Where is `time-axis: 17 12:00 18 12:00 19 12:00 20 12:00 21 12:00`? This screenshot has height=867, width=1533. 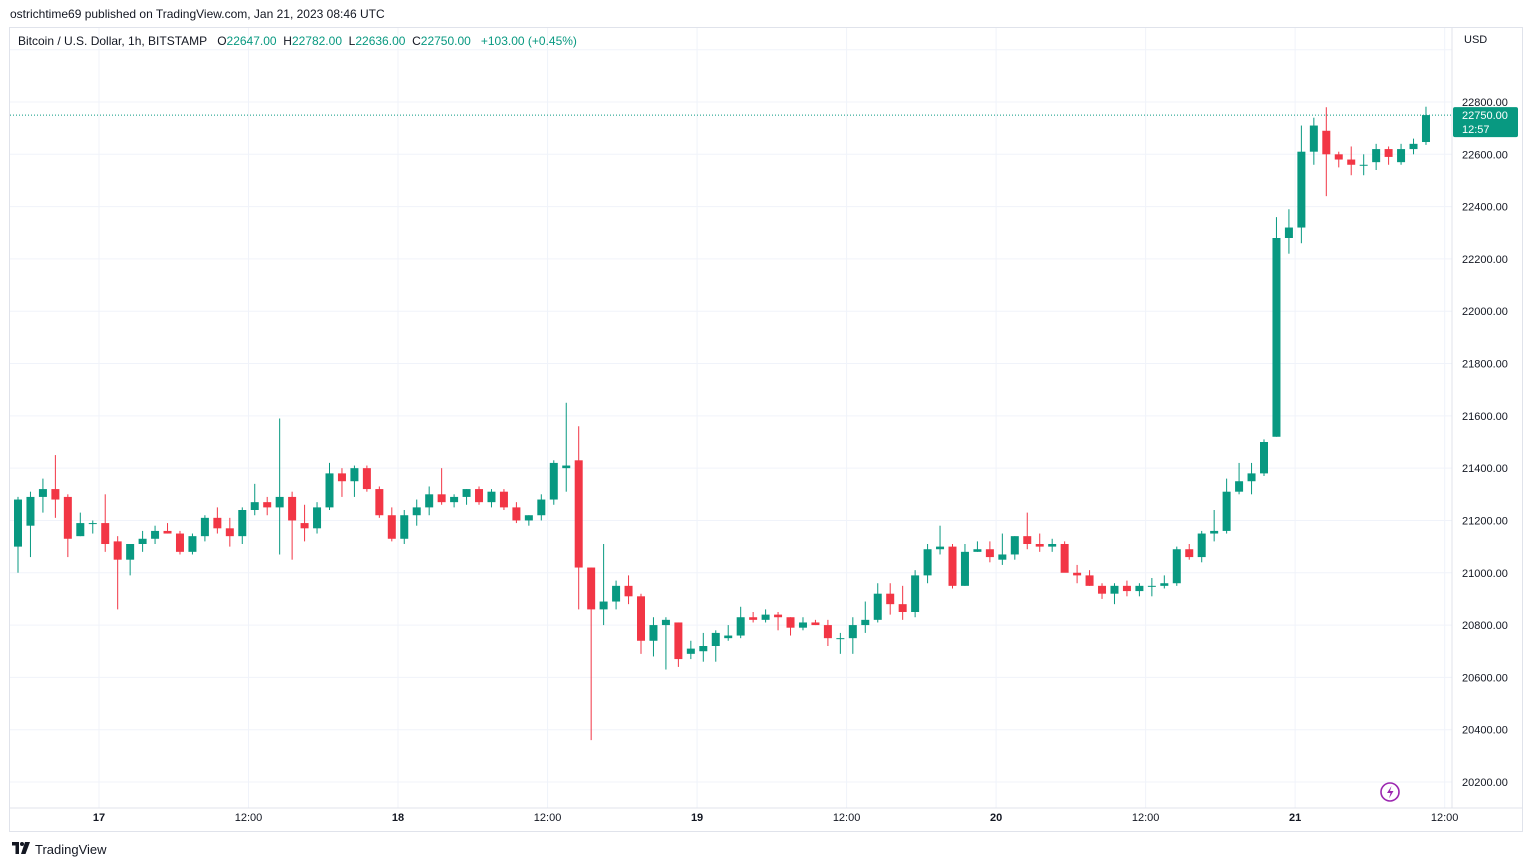
time-axis: 17 12:00 18 12:00 19 12:00 20 12:00 21 12:00 is located at coordinates (766, 815).